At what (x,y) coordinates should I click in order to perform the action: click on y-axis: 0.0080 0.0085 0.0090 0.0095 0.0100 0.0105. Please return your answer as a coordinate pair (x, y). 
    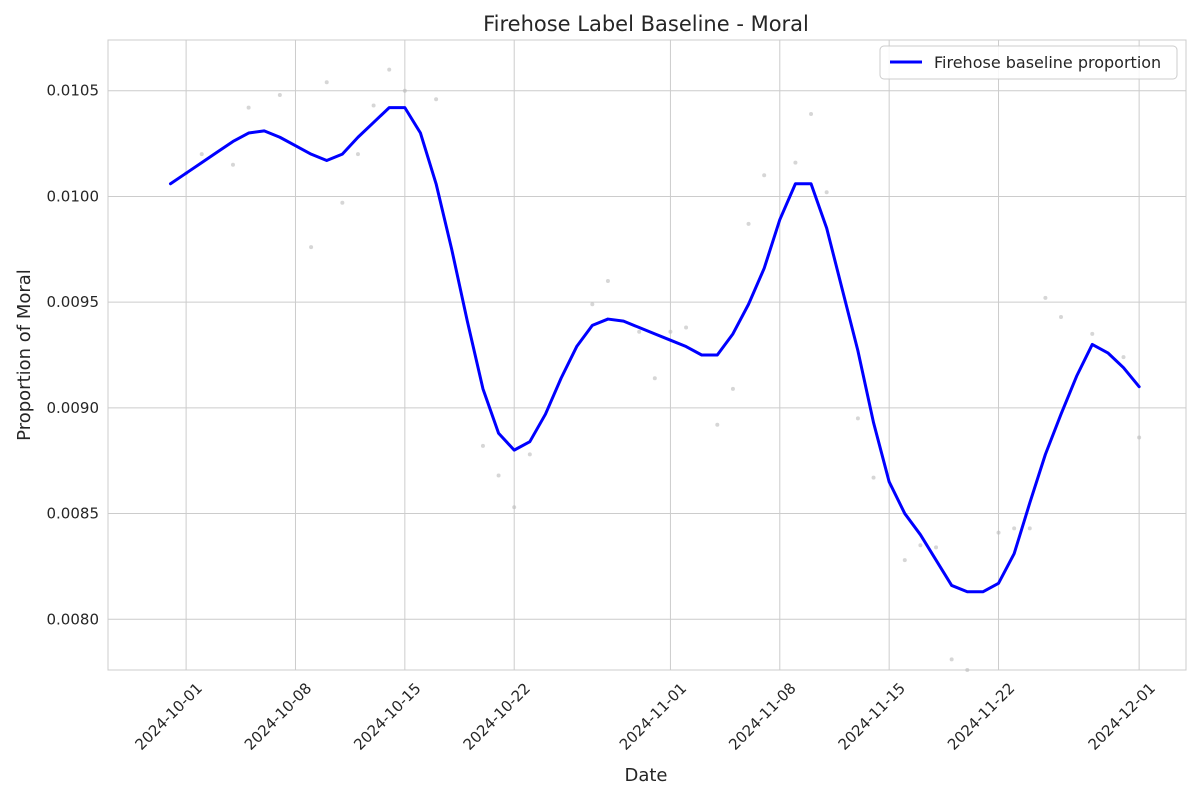
    Looking at the image, I should click on (73, 355).